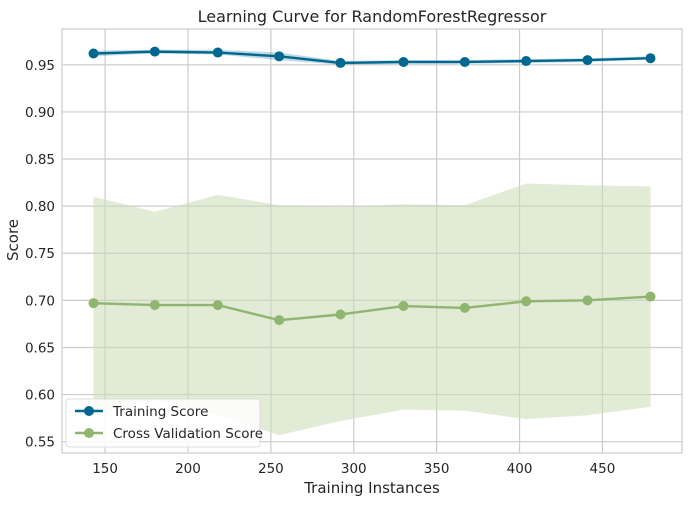 The image size is (694, 519). Describe the element at coordinates (271, 469) in the screenshot. I see `x-tick-label: 250` at that location.